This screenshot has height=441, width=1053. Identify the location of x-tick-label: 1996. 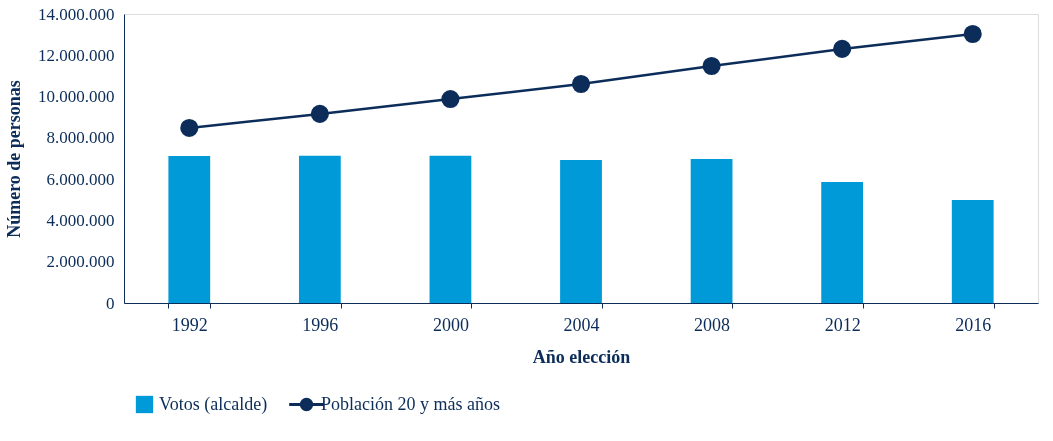
(320, 324).